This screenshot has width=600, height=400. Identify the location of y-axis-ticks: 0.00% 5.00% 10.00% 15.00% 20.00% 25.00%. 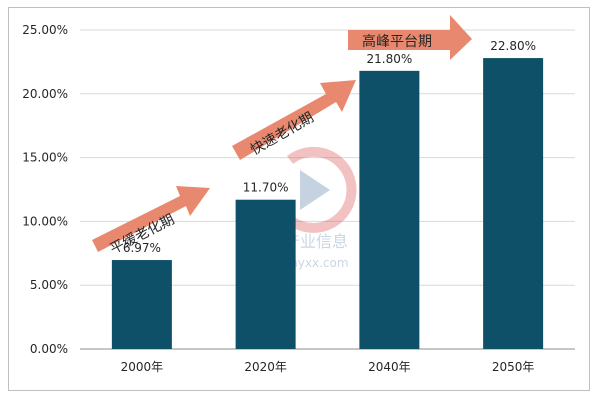
(45, 189).